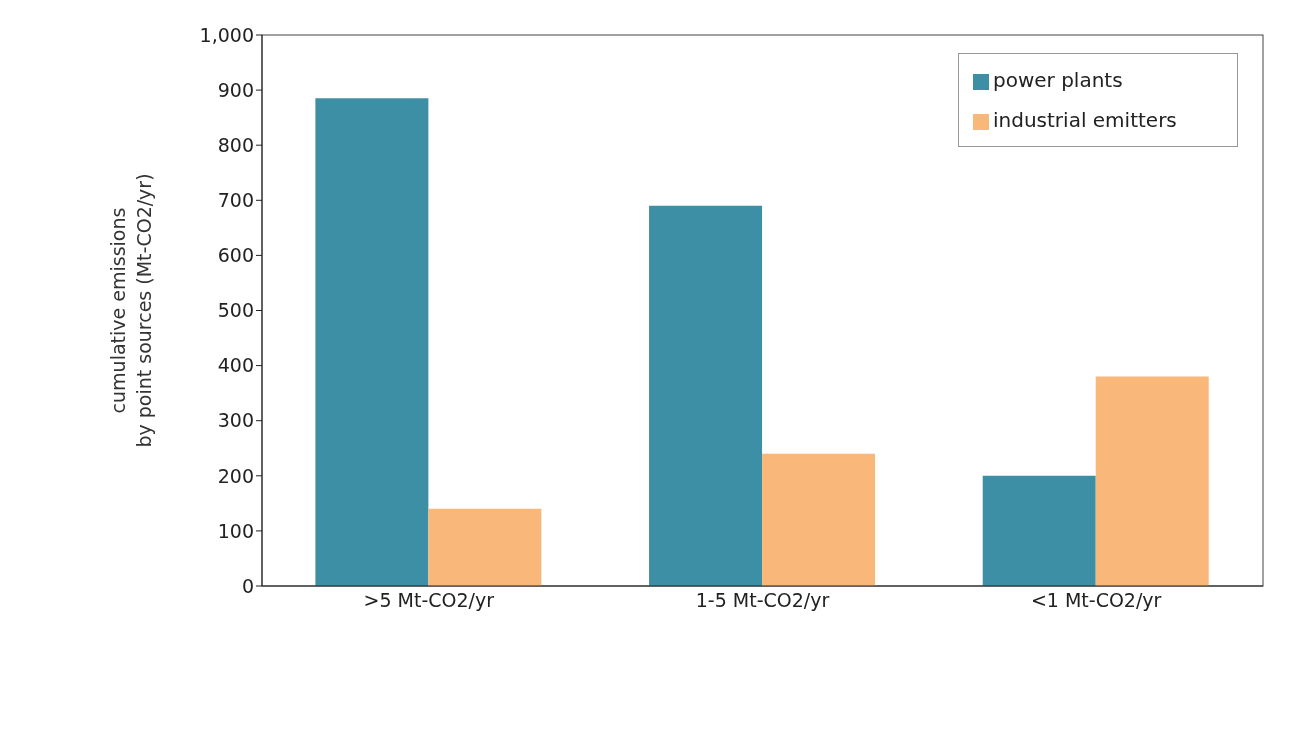 This screenshot has height=756, width=1291. What do you see at coordinates (235, 420) in the screenshot?
I see `y-tick-label: 300` at bounding box center [235, 420].